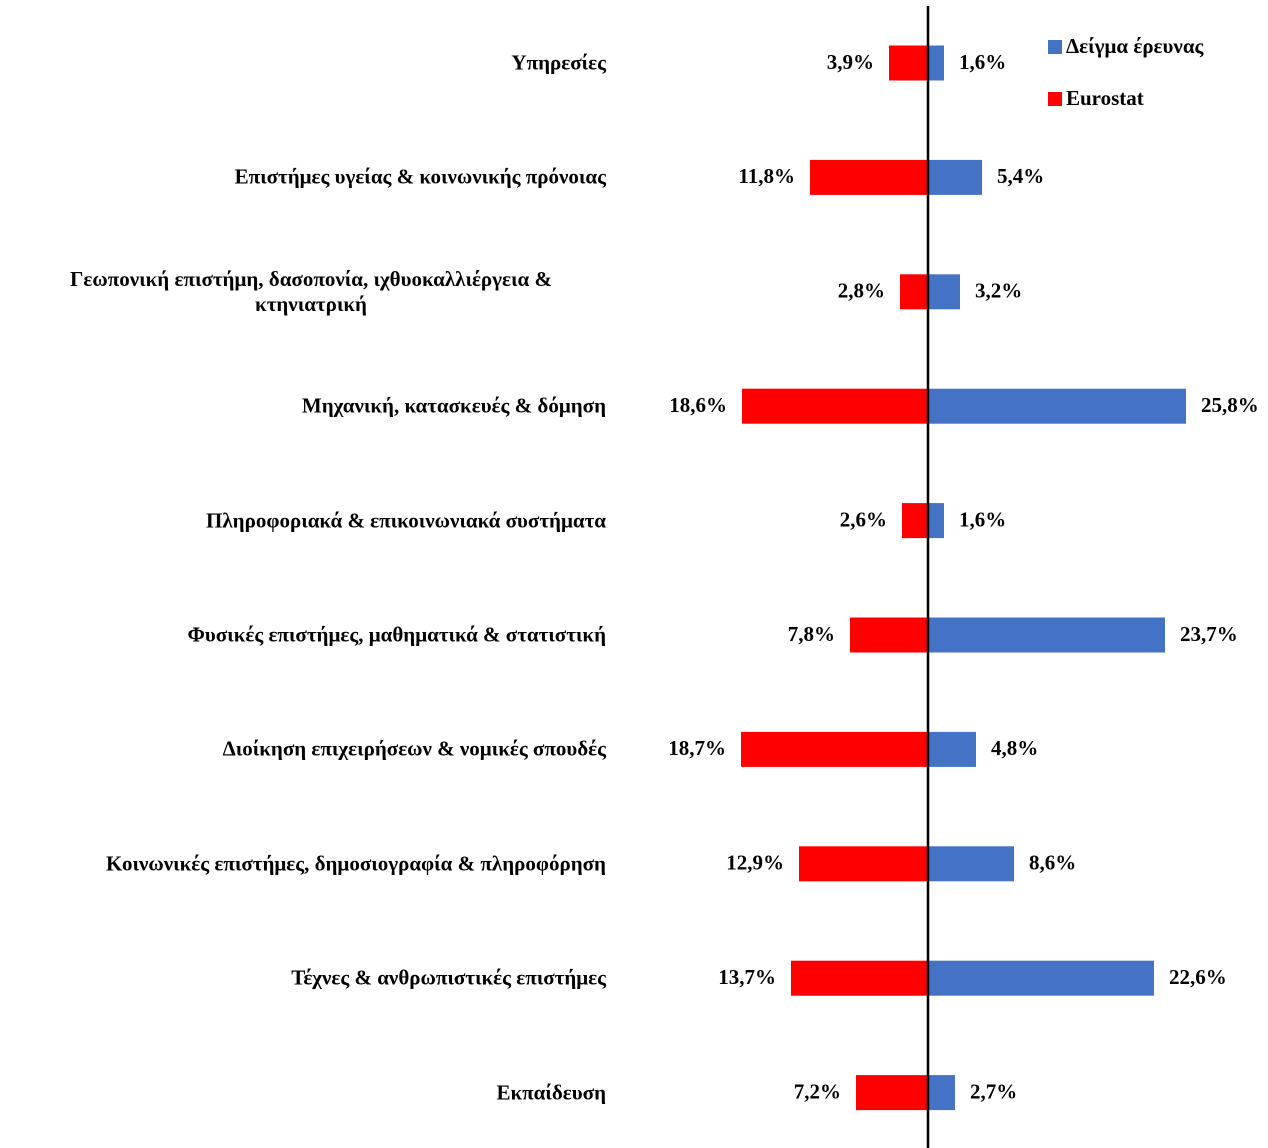 This screenshot has width=1268, height=1148. What do you see at coordinates (755, 863) in the screenshot?
I see `value-label: 12,9%` at bounding box center [755, 863].